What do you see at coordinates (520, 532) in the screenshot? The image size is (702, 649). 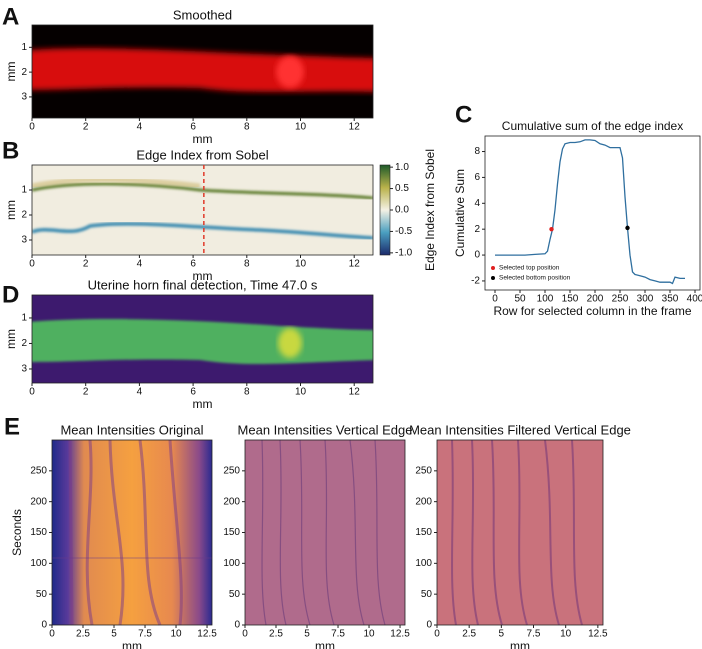 I see `image-e3` at bounding box center [520, 532].